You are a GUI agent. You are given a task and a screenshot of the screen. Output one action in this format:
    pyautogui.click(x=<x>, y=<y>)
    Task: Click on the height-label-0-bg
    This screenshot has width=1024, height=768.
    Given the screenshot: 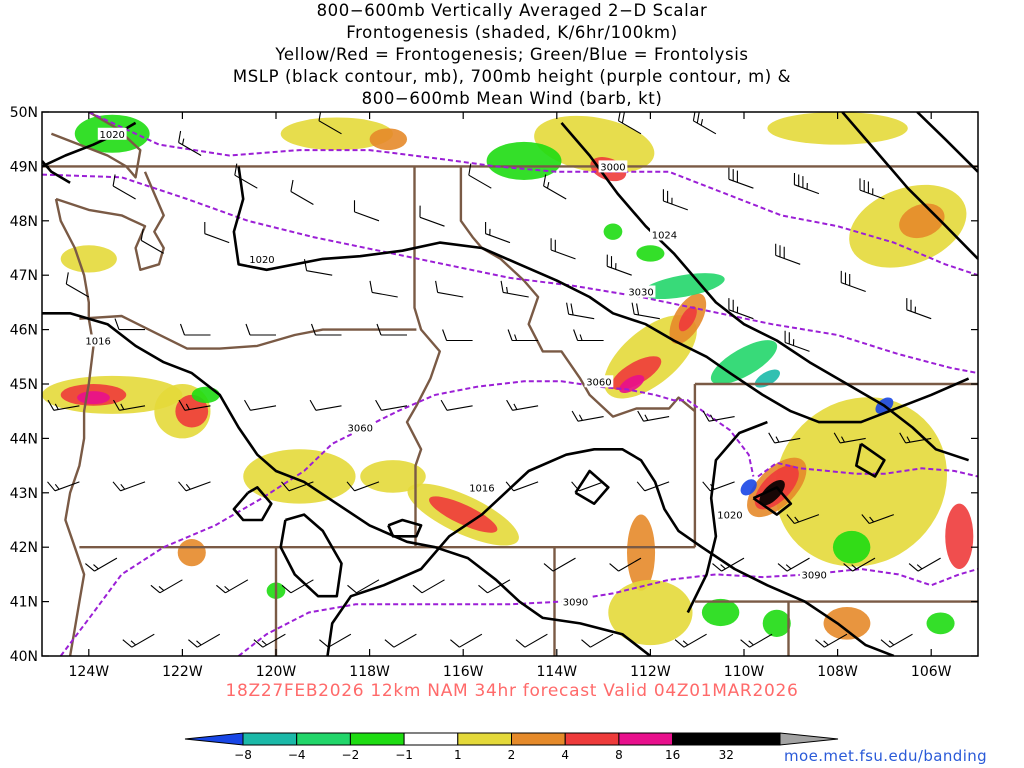 What is the action you would take?
    pyautogui.click(x=613, y=166)
    